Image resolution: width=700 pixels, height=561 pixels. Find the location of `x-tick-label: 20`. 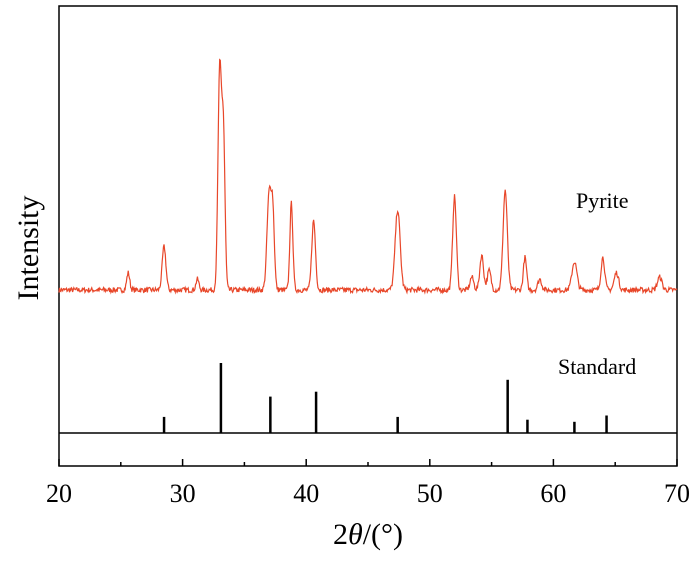

x-tick-label: 20 is located at coordinates (59, 493).